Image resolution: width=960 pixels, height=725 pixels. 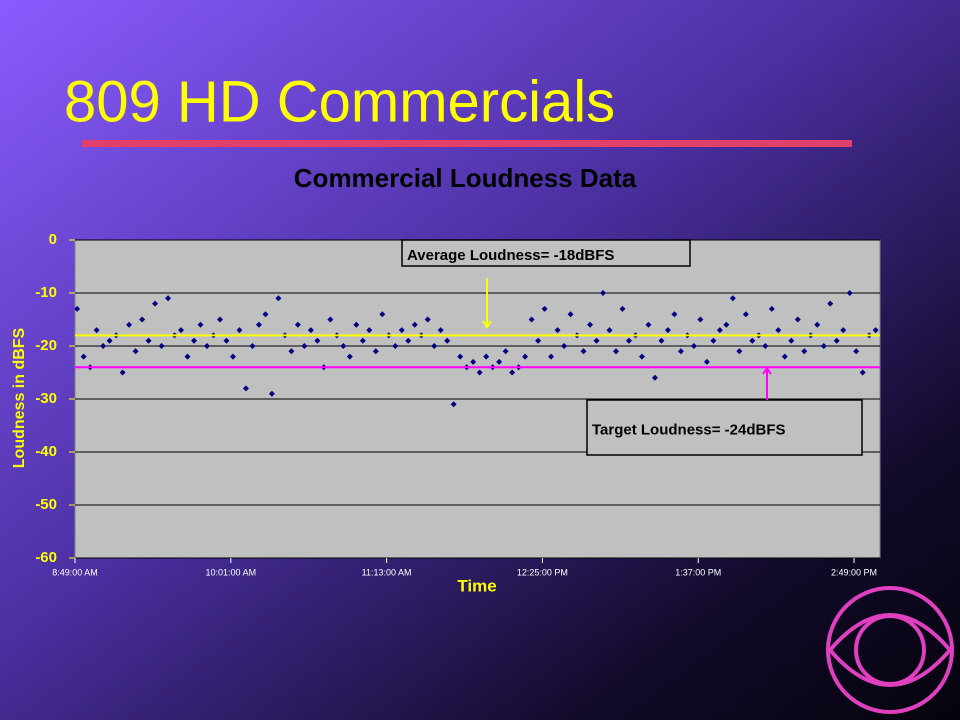 I want to click on title-rule, so click(x=467, y=143).